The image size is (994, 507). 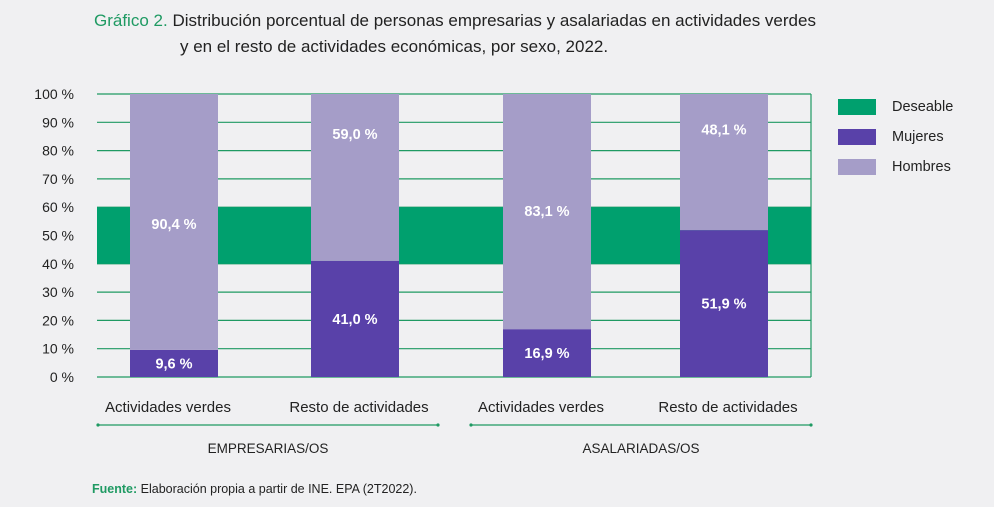 What do you see at coordinates (58, 179) in the screenshot?
I see `y-tick-label: 70 %` at bounding box center [58, 179].